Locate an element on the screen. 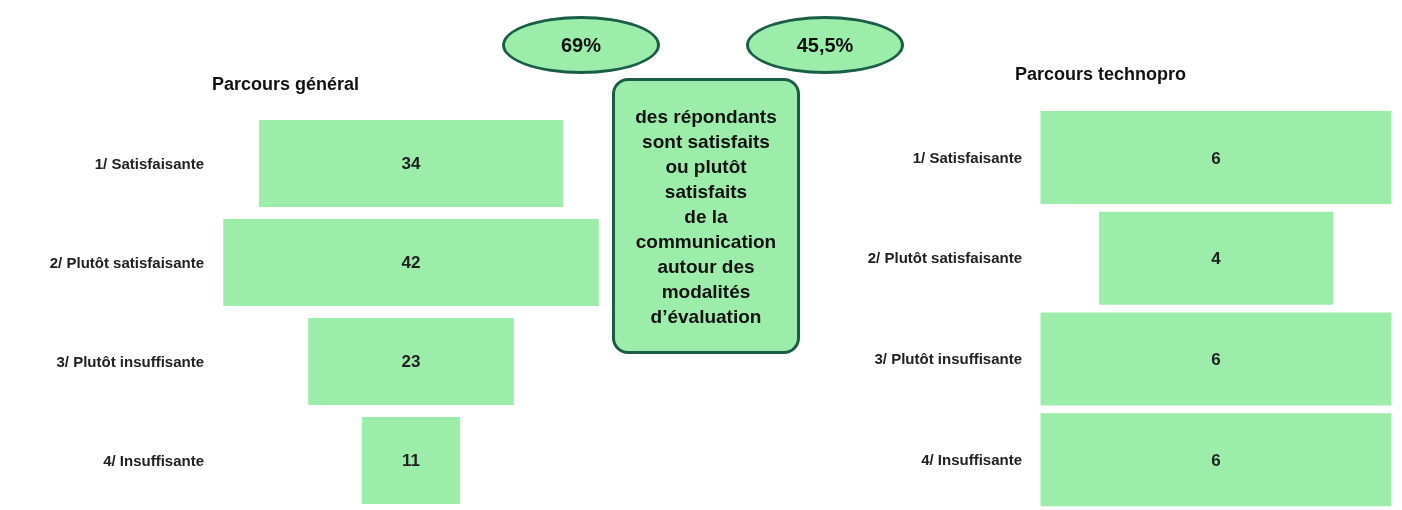 This screenshot has width=1402, height=510. data-label: 42 is located at coordinates (411, 263).